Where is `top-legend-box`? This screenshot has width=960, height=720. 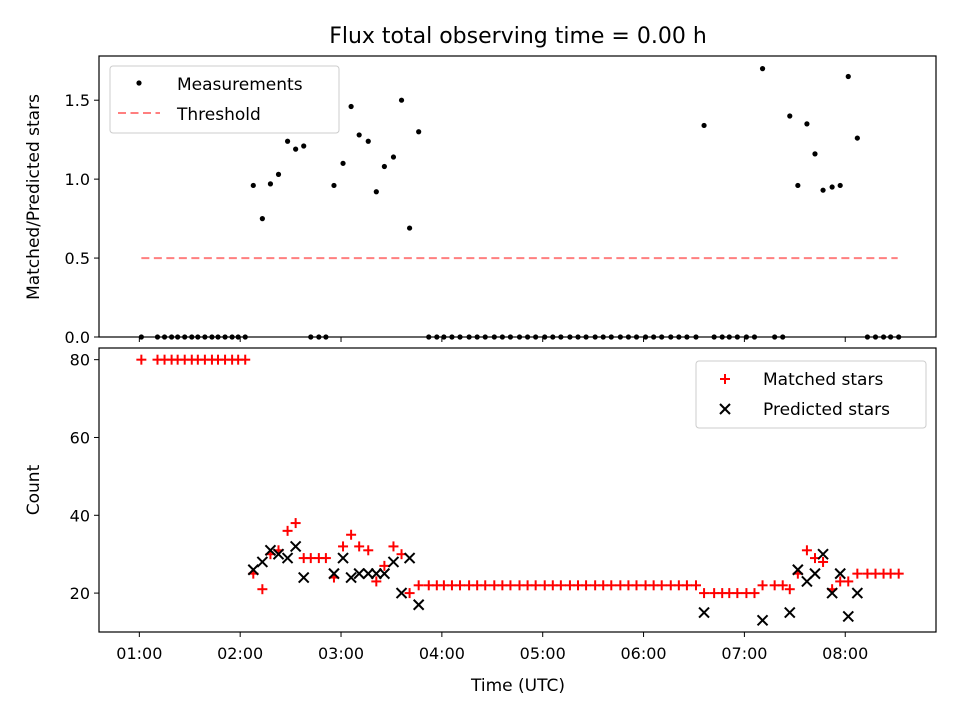
top-legend-box is located at coordinates (224, 99).